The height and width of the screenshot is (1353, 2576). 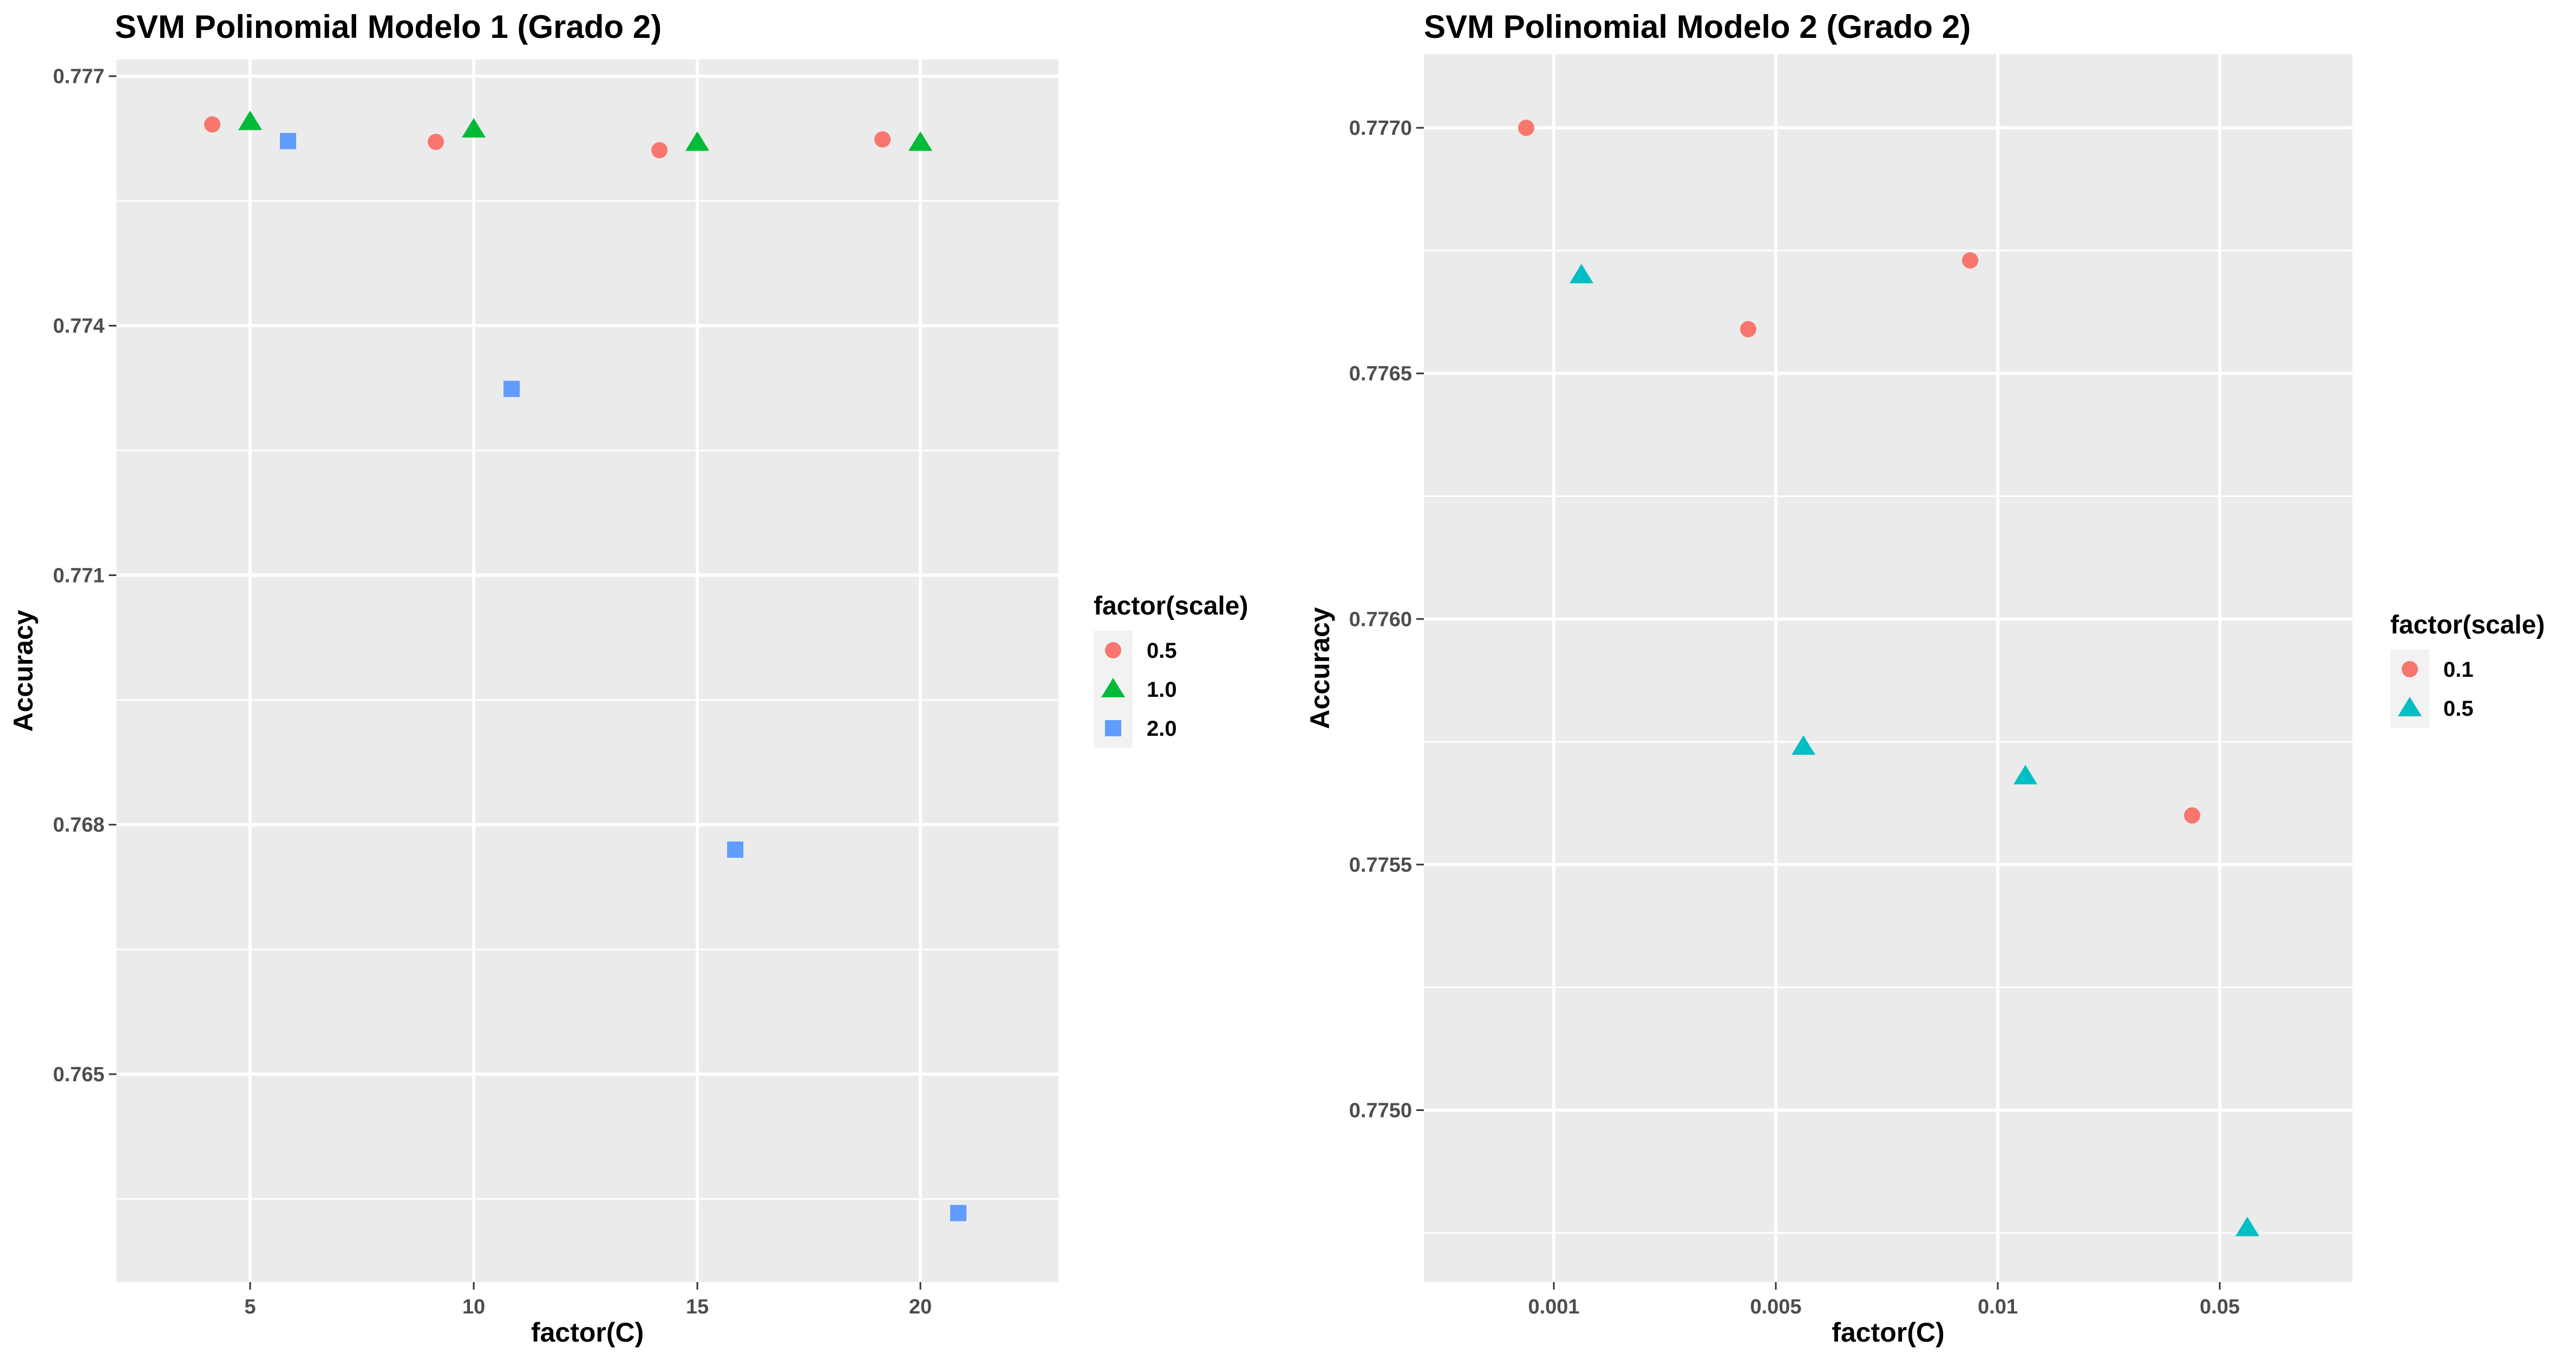 I want to click on chart-title: SVM Polinomial Modelo 2 (Grado 2), so click(x=1697, y=27).